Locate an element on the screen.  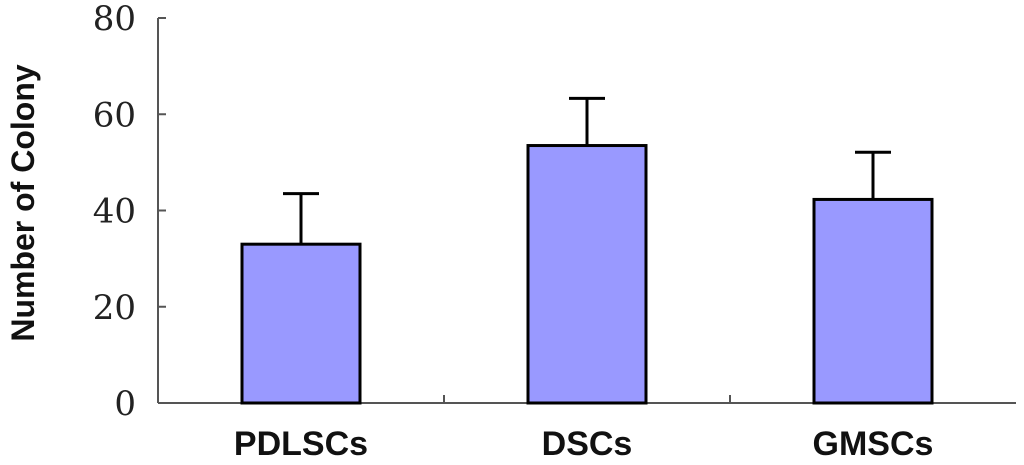
y-tick-labels: 0 20 40 60 80 is located at coordinates (114, 212).